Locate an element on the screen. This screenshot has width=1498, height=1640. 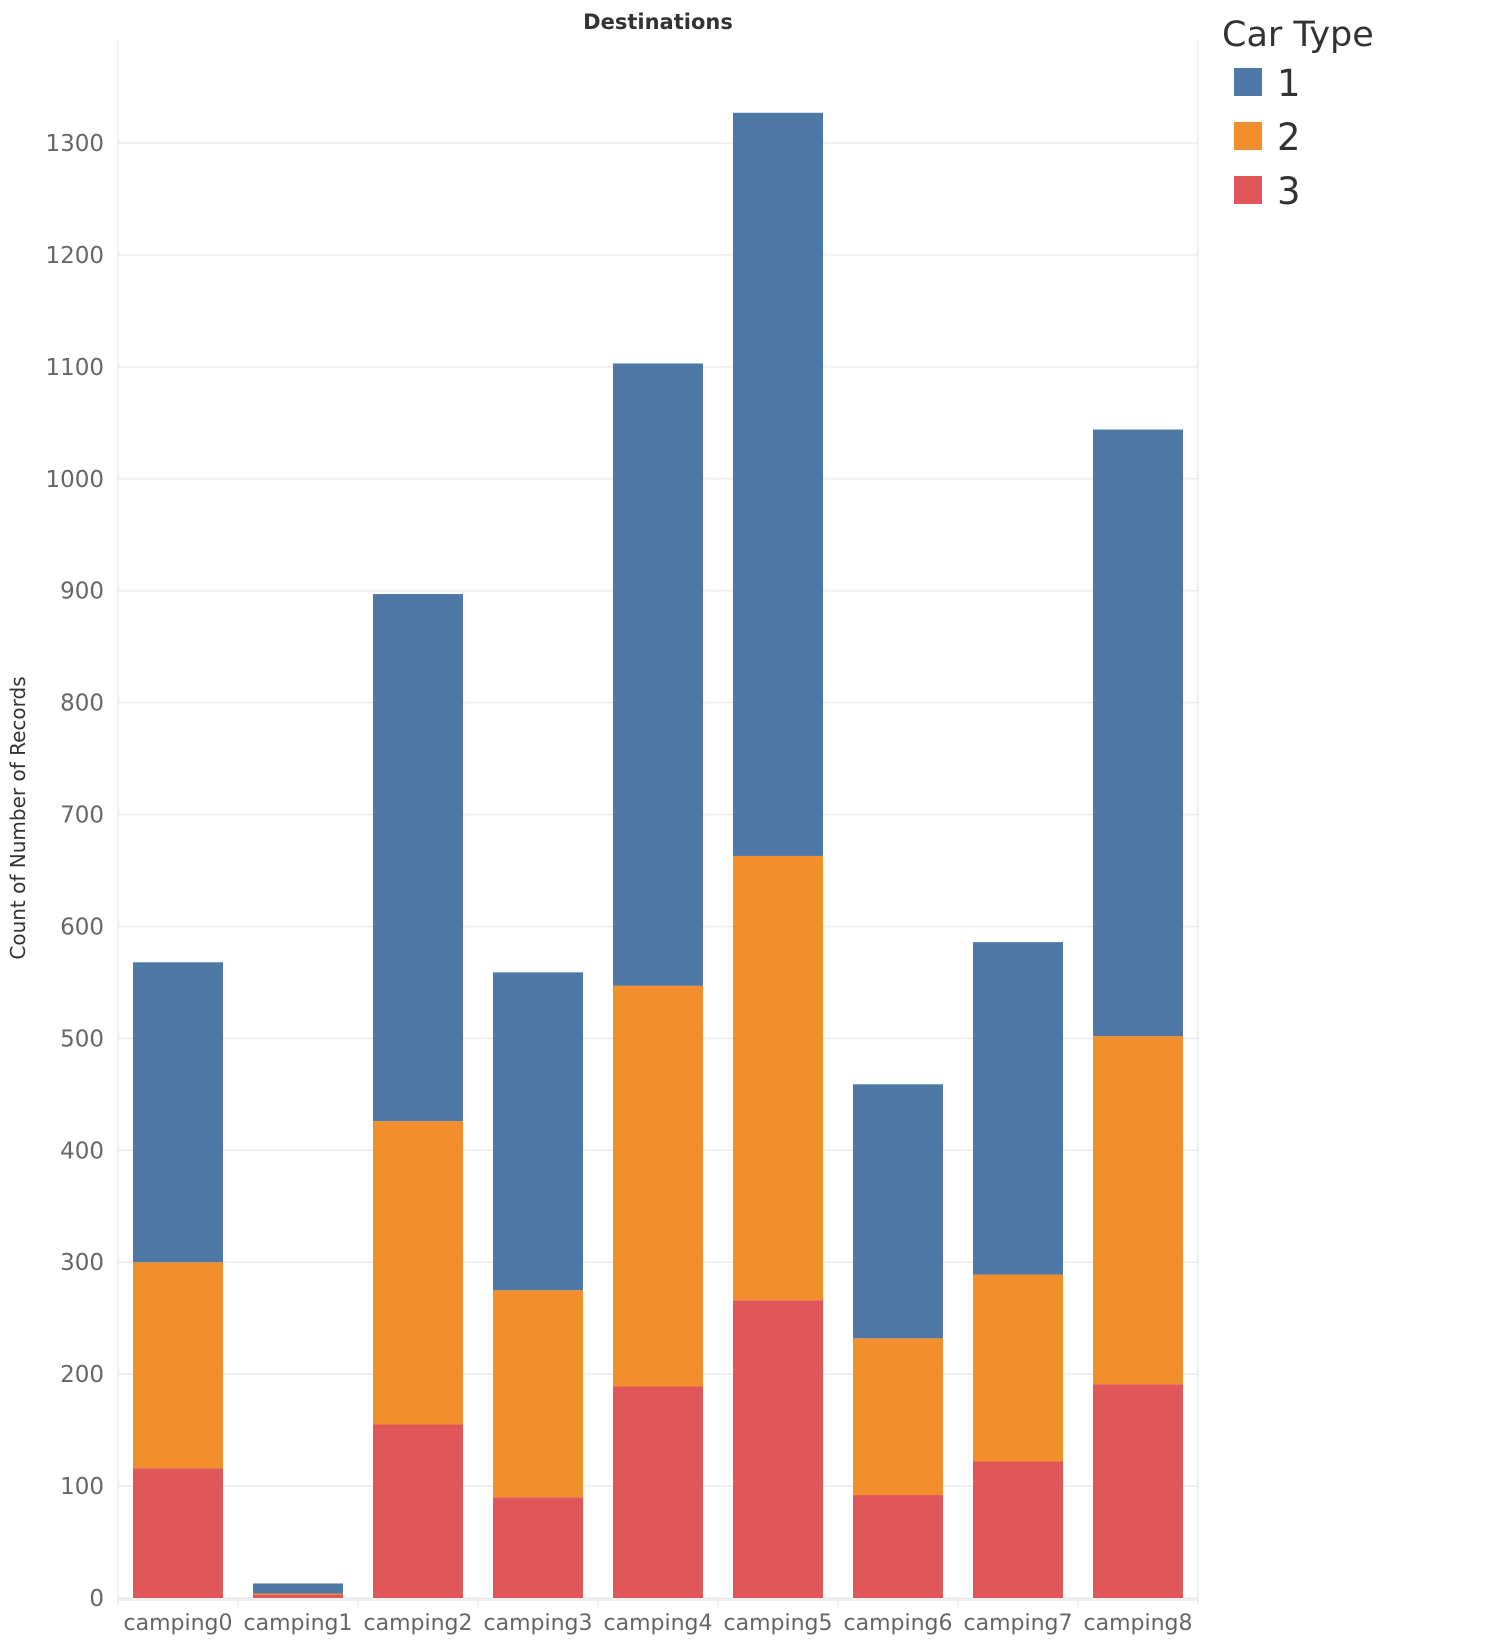
bar-segment-camping6-type3 is located at coordinates (898, 1546).